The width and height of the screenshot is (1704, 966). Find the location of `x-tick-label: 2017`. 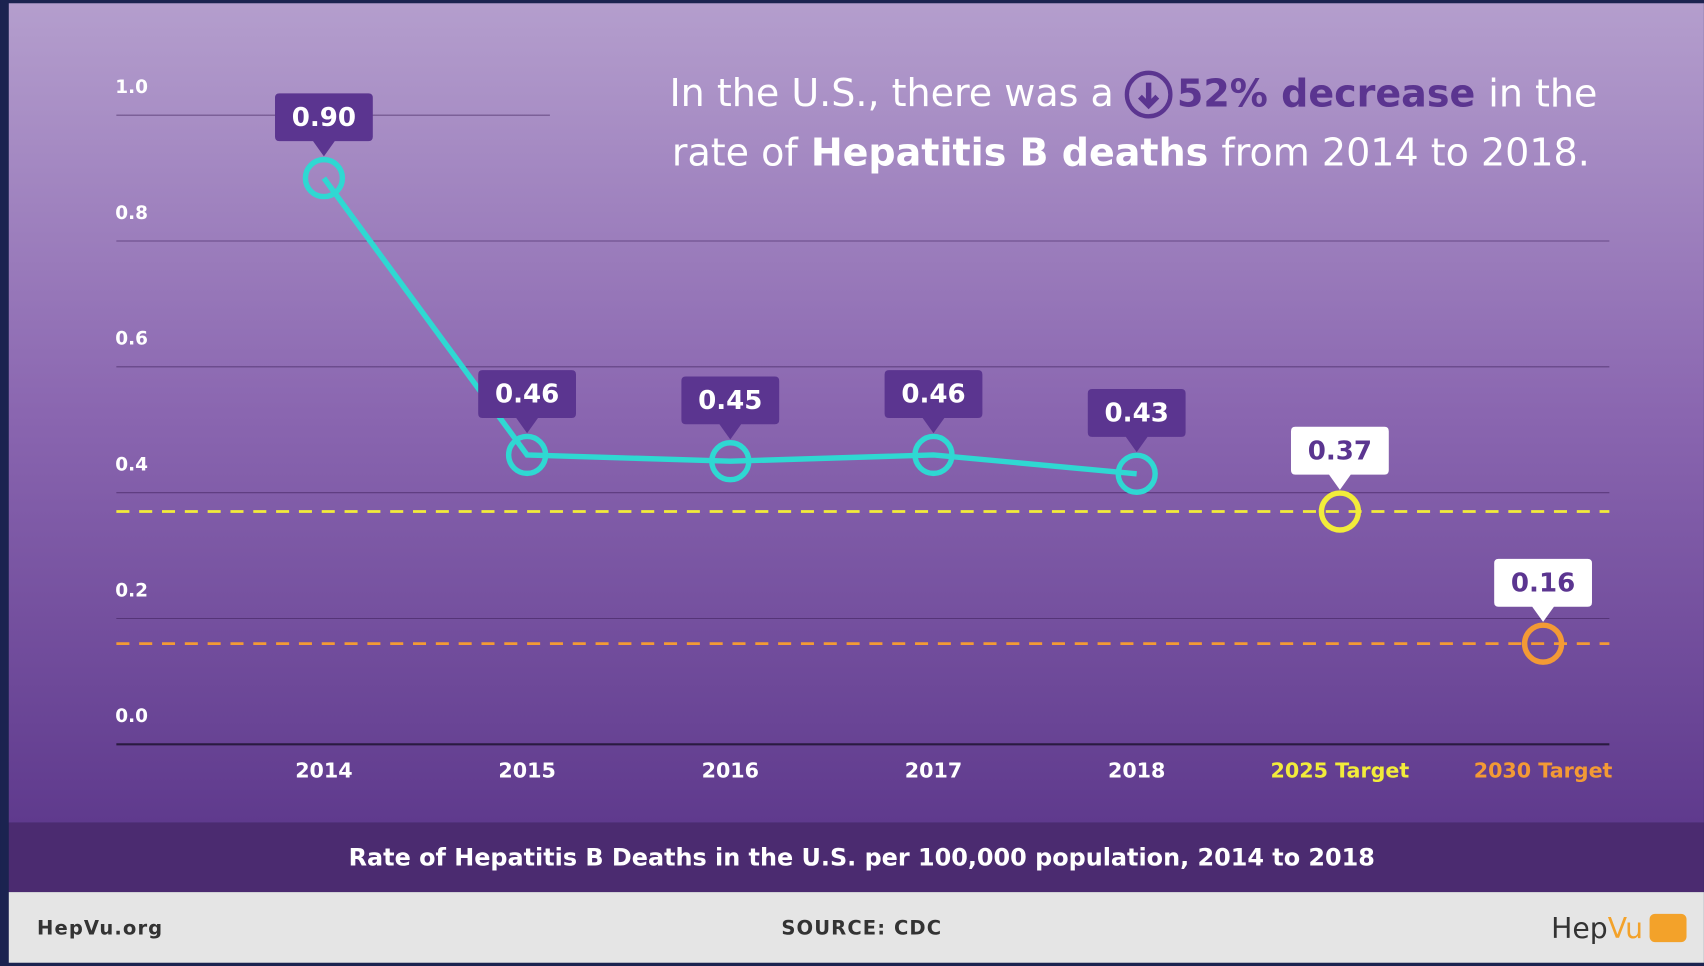

x-tick-label: 2017 is located at coordinates (933, 770).